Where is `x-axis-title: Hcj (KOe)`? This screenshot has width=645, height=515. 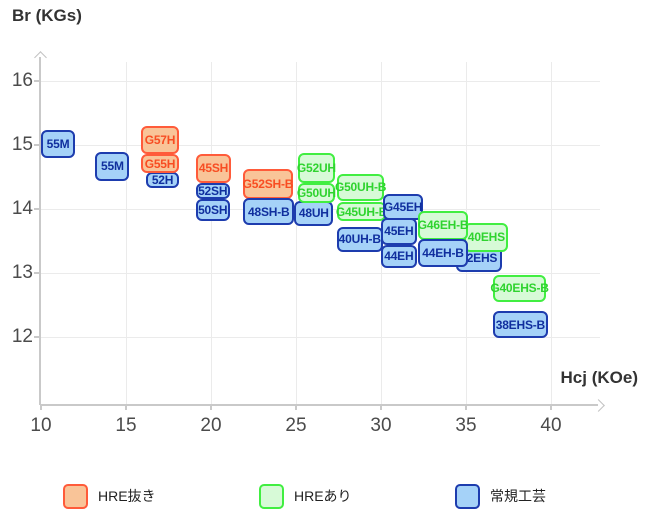
x-axis-title: Hcj (KOe) is located at coordinates (599, 377).